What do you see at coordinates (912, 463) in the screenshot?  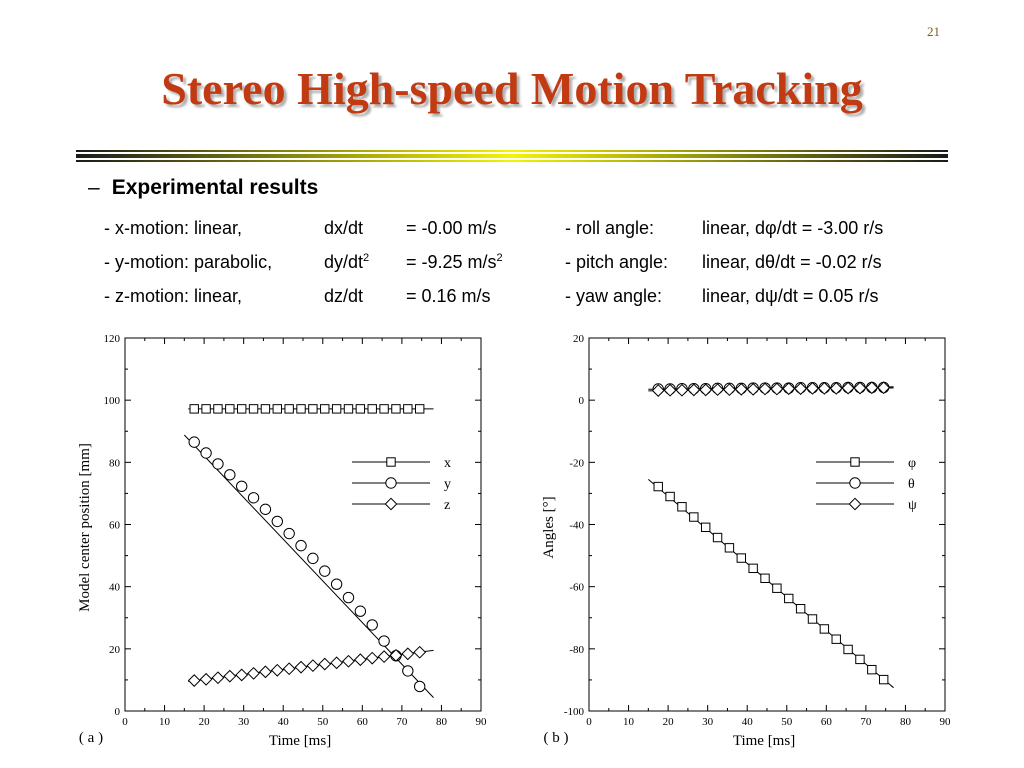 I see `legend-label: φ` at bounding box center [912, 463].